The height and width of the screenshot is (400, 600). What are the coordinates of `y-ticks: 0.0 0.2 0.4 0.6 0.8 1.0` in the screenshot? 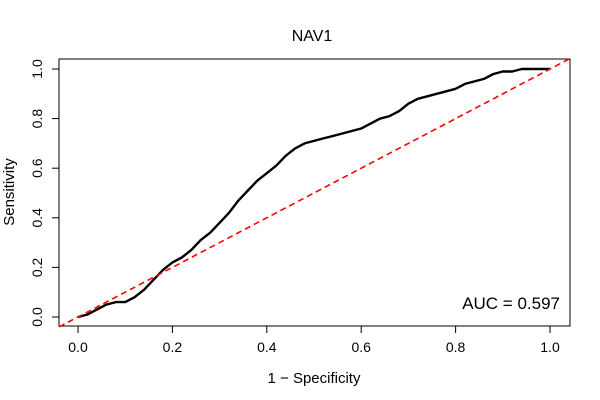 It's located at (44, 193).